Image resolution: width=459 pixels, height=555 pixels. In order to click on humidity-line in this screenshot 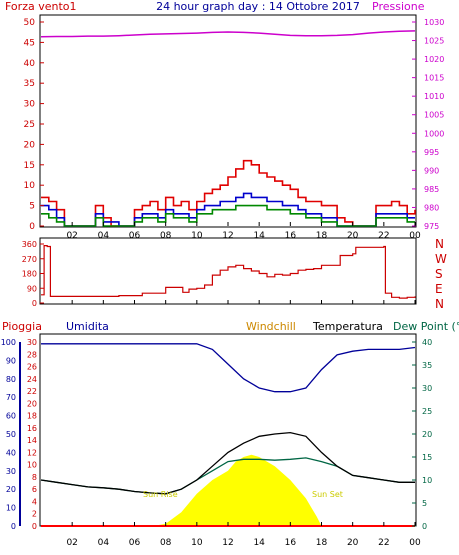, I will do `click(228, 368)`.